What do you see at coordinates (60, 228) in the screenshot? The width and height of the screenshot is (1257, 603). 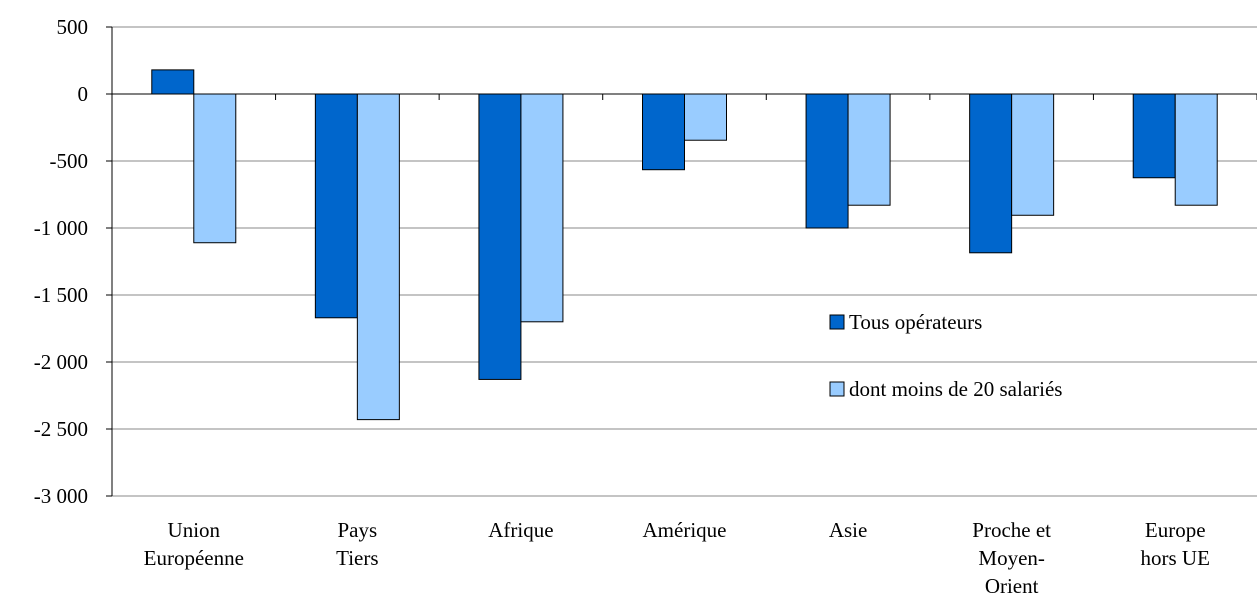 I see `y-tick-label: -1 000` at bounding box center [60, 228].